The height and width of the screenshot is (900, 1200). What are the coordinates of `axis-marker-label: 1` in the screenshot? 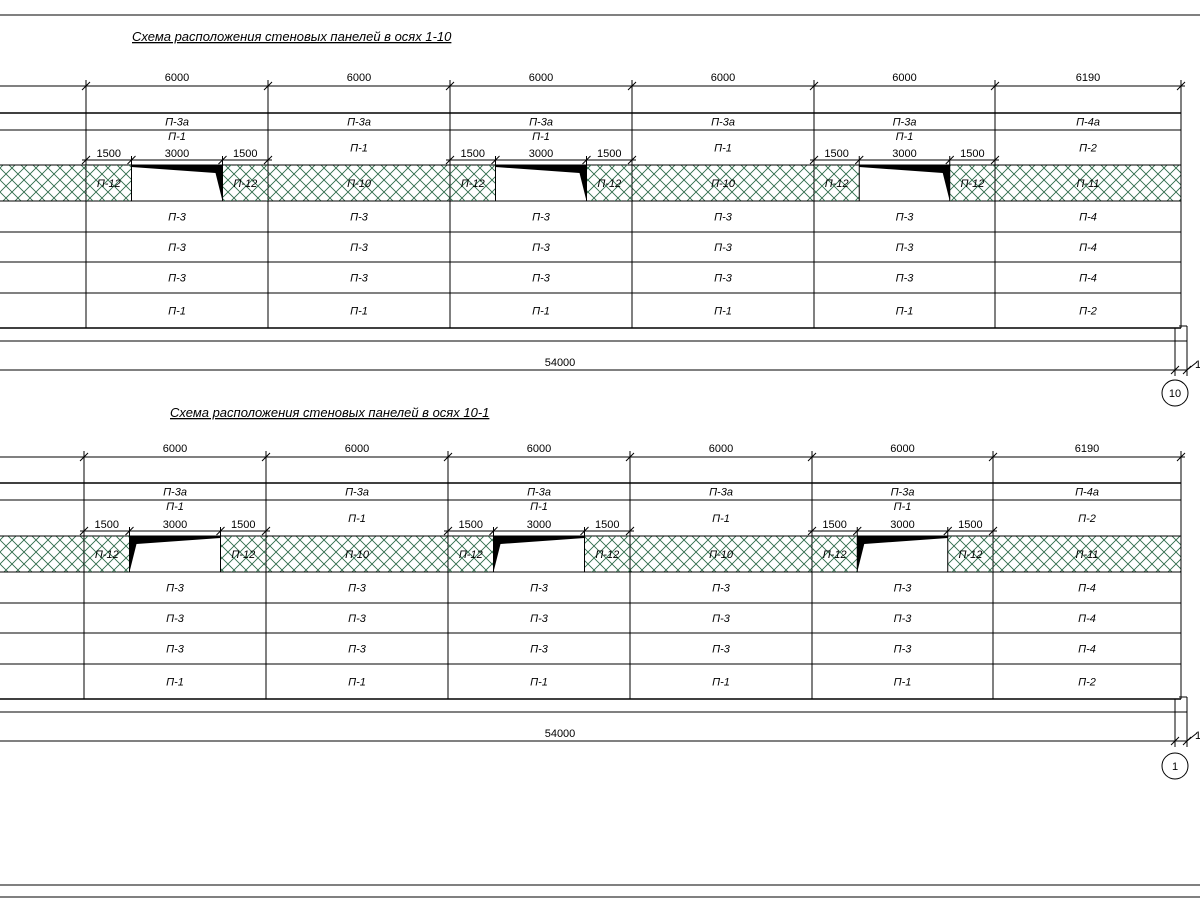 It's located at (1175, 767).